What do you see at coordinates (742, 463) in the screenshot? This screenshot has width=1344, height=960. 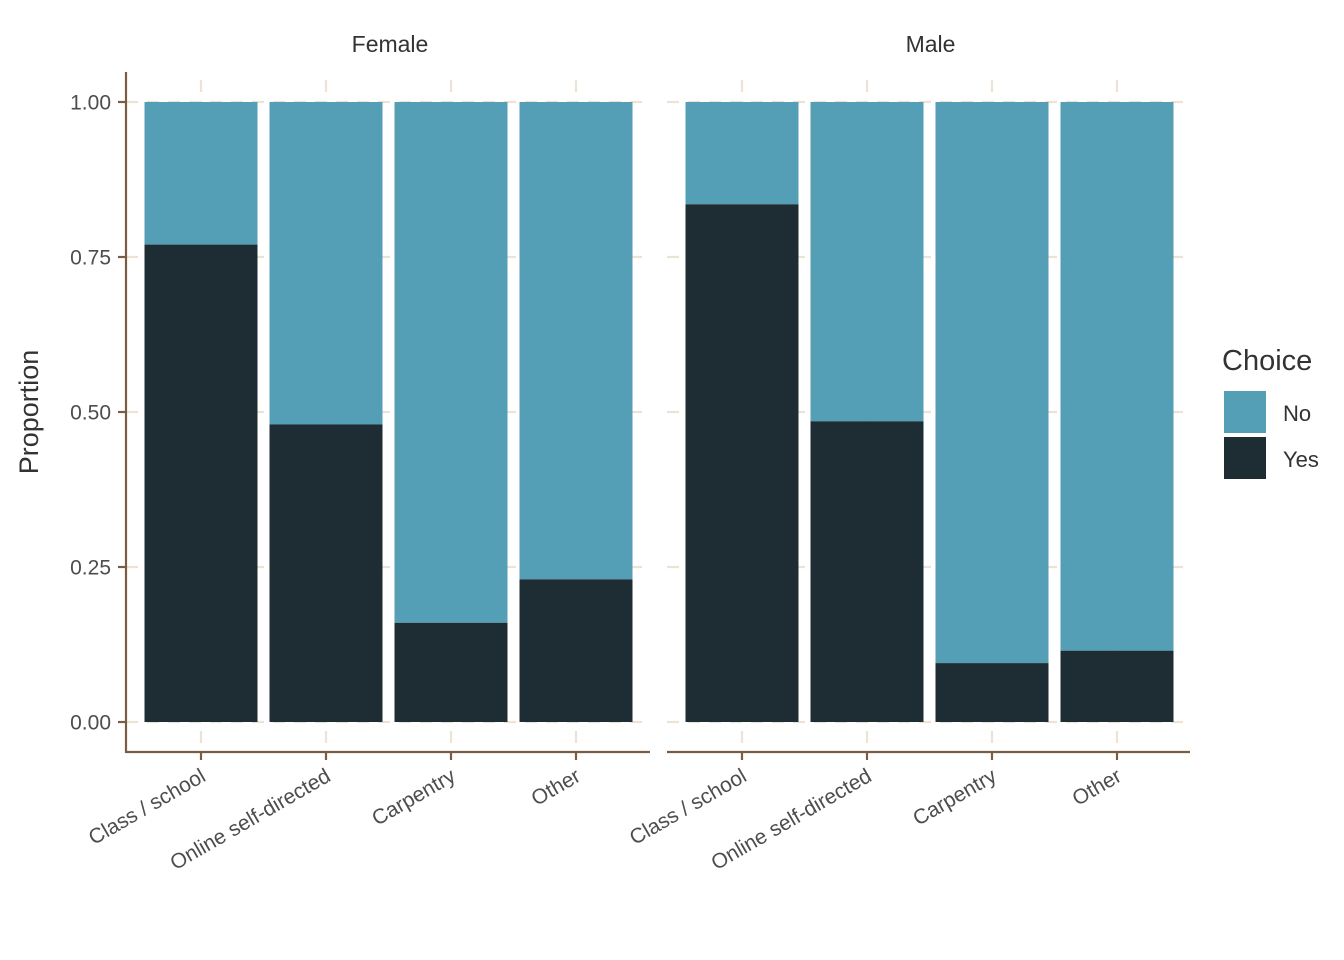 I see `bar-male-class-school-yes` at bounding box center [742, 463].